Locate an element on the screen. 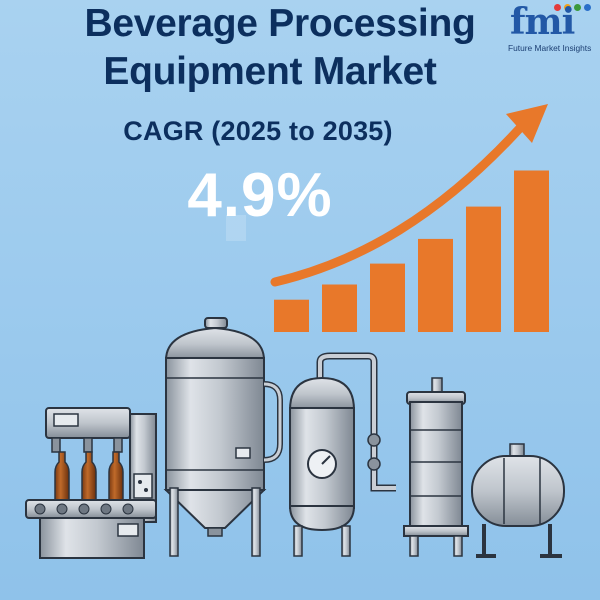  growth-arrow-icon is located at coordinates (409, 195).